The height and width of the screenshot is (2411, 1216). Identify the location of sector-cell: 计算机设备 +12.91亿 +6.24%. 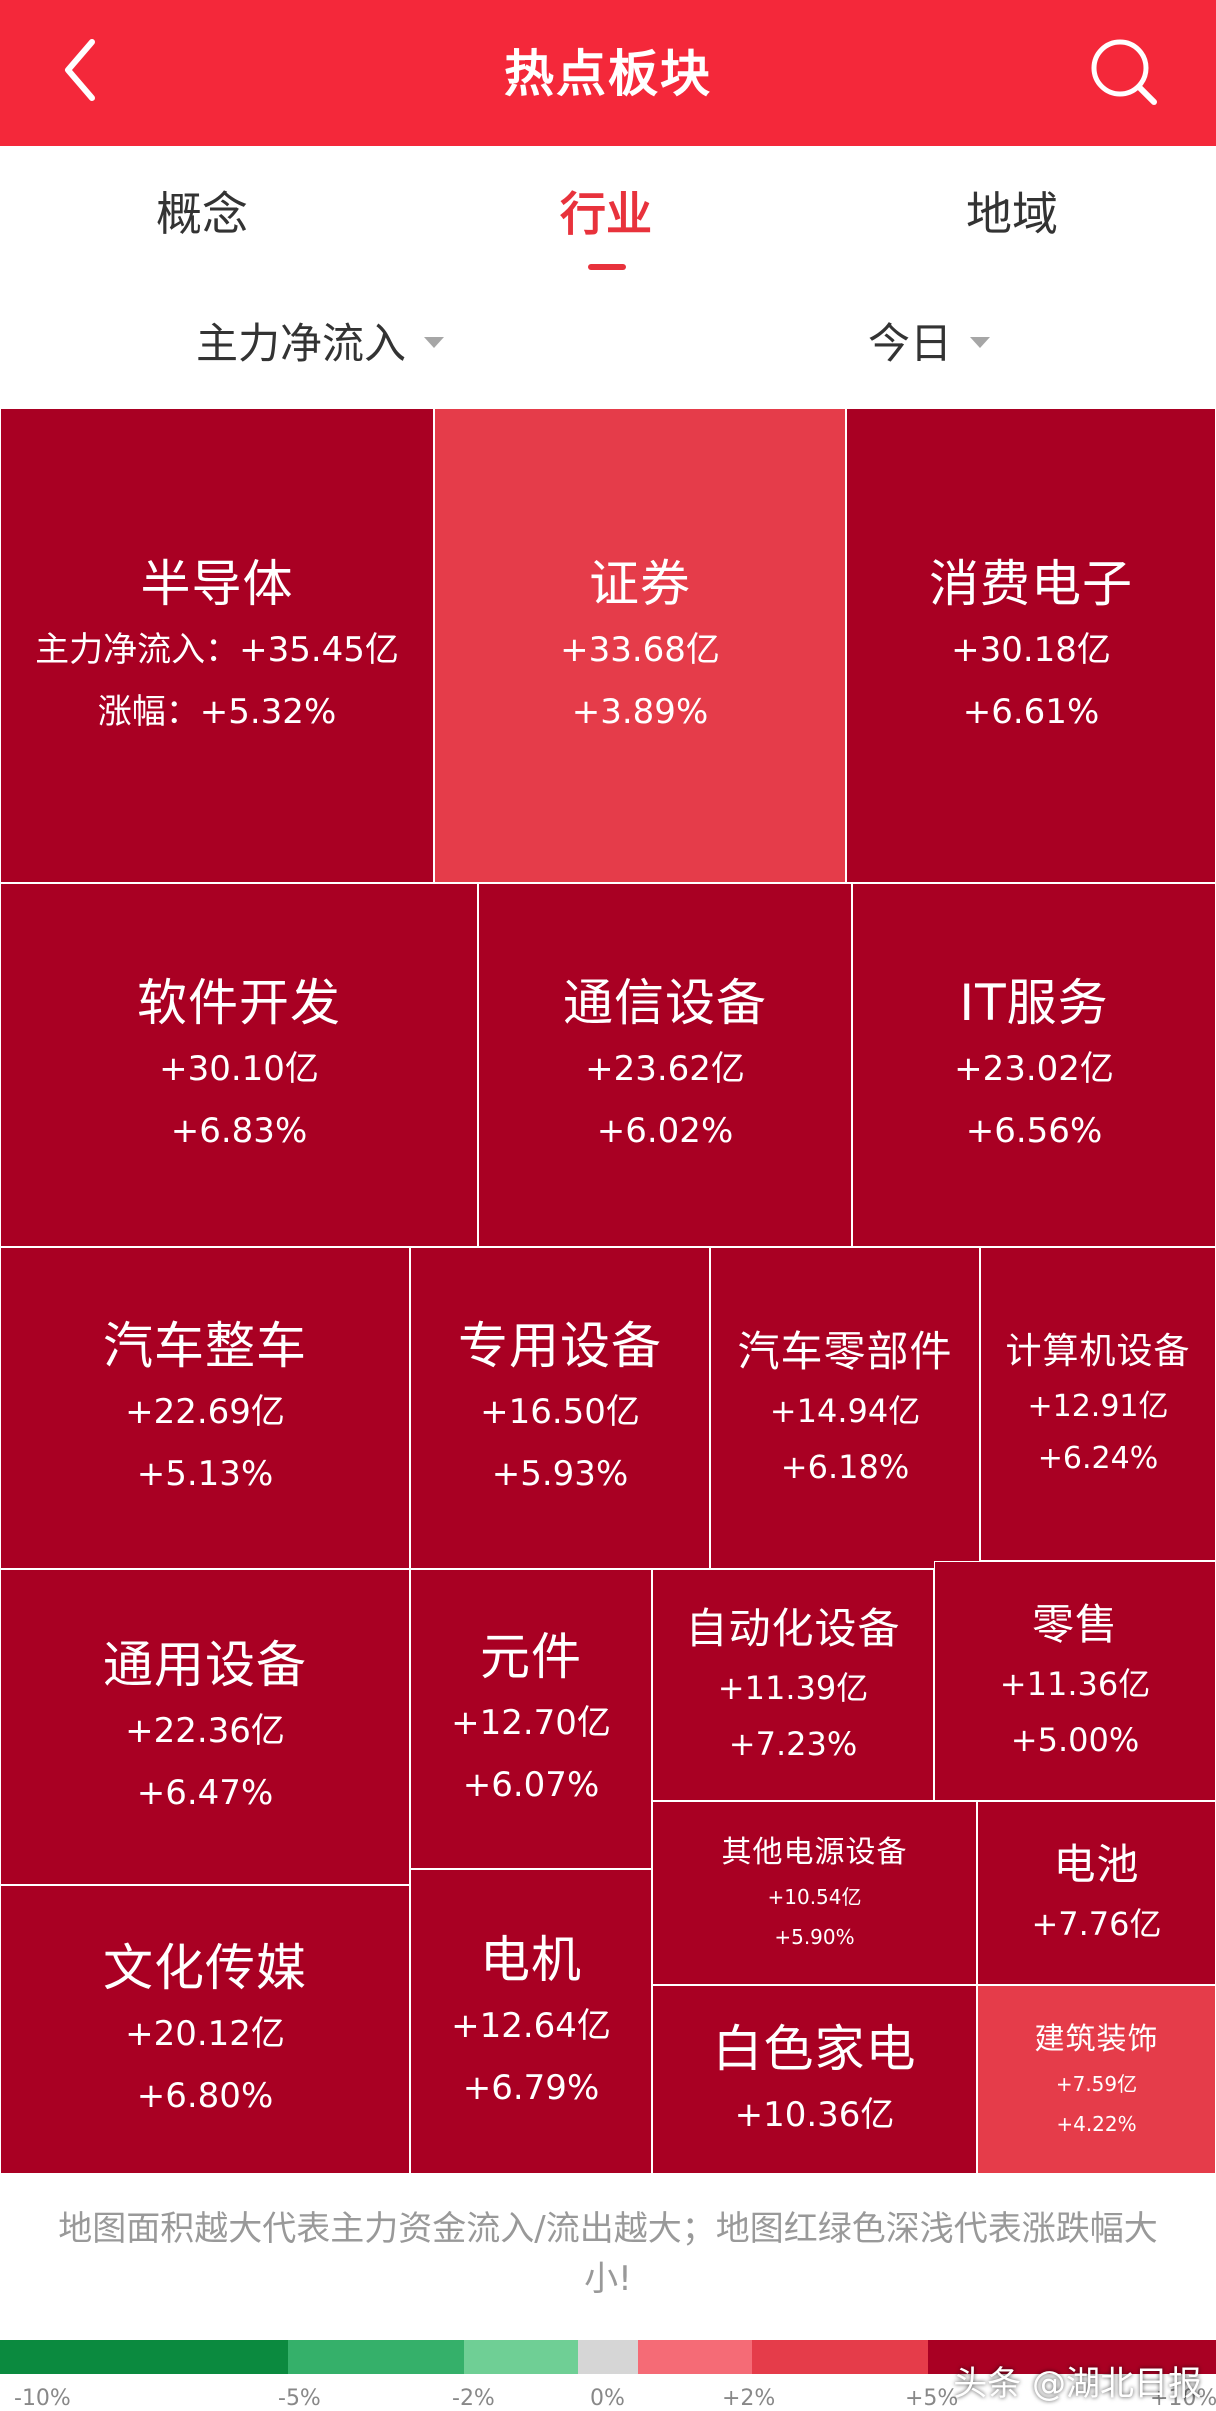
(1098, 1404).